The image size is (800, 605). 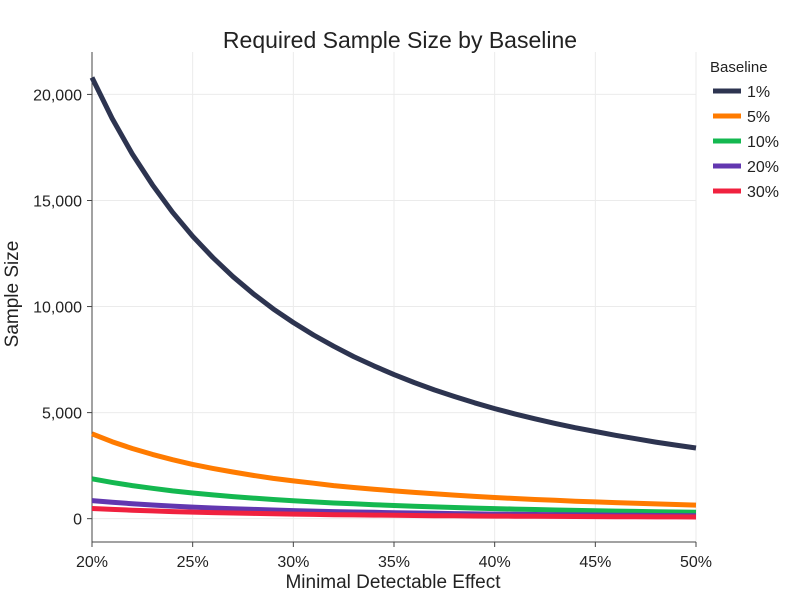 What do you see at coordinates (193, 562) in the screenshot?
I see `x-tick-label: 25%` at bounding box center [193, 562].